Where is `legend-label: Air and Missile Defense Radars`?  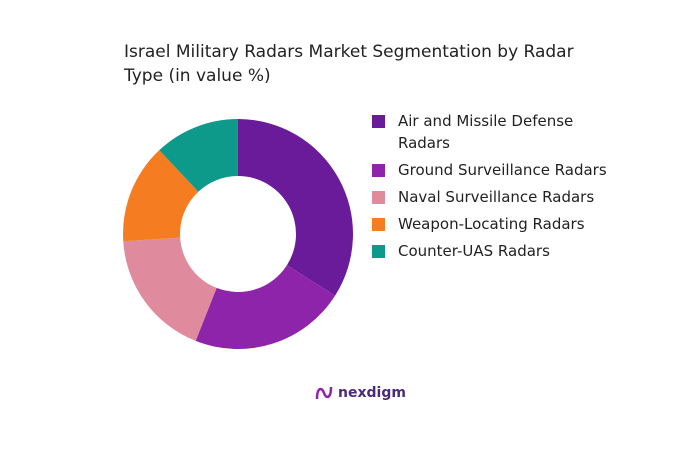
legend-label: Air and Missile Defense Radars is located at coordinates (486, 132).